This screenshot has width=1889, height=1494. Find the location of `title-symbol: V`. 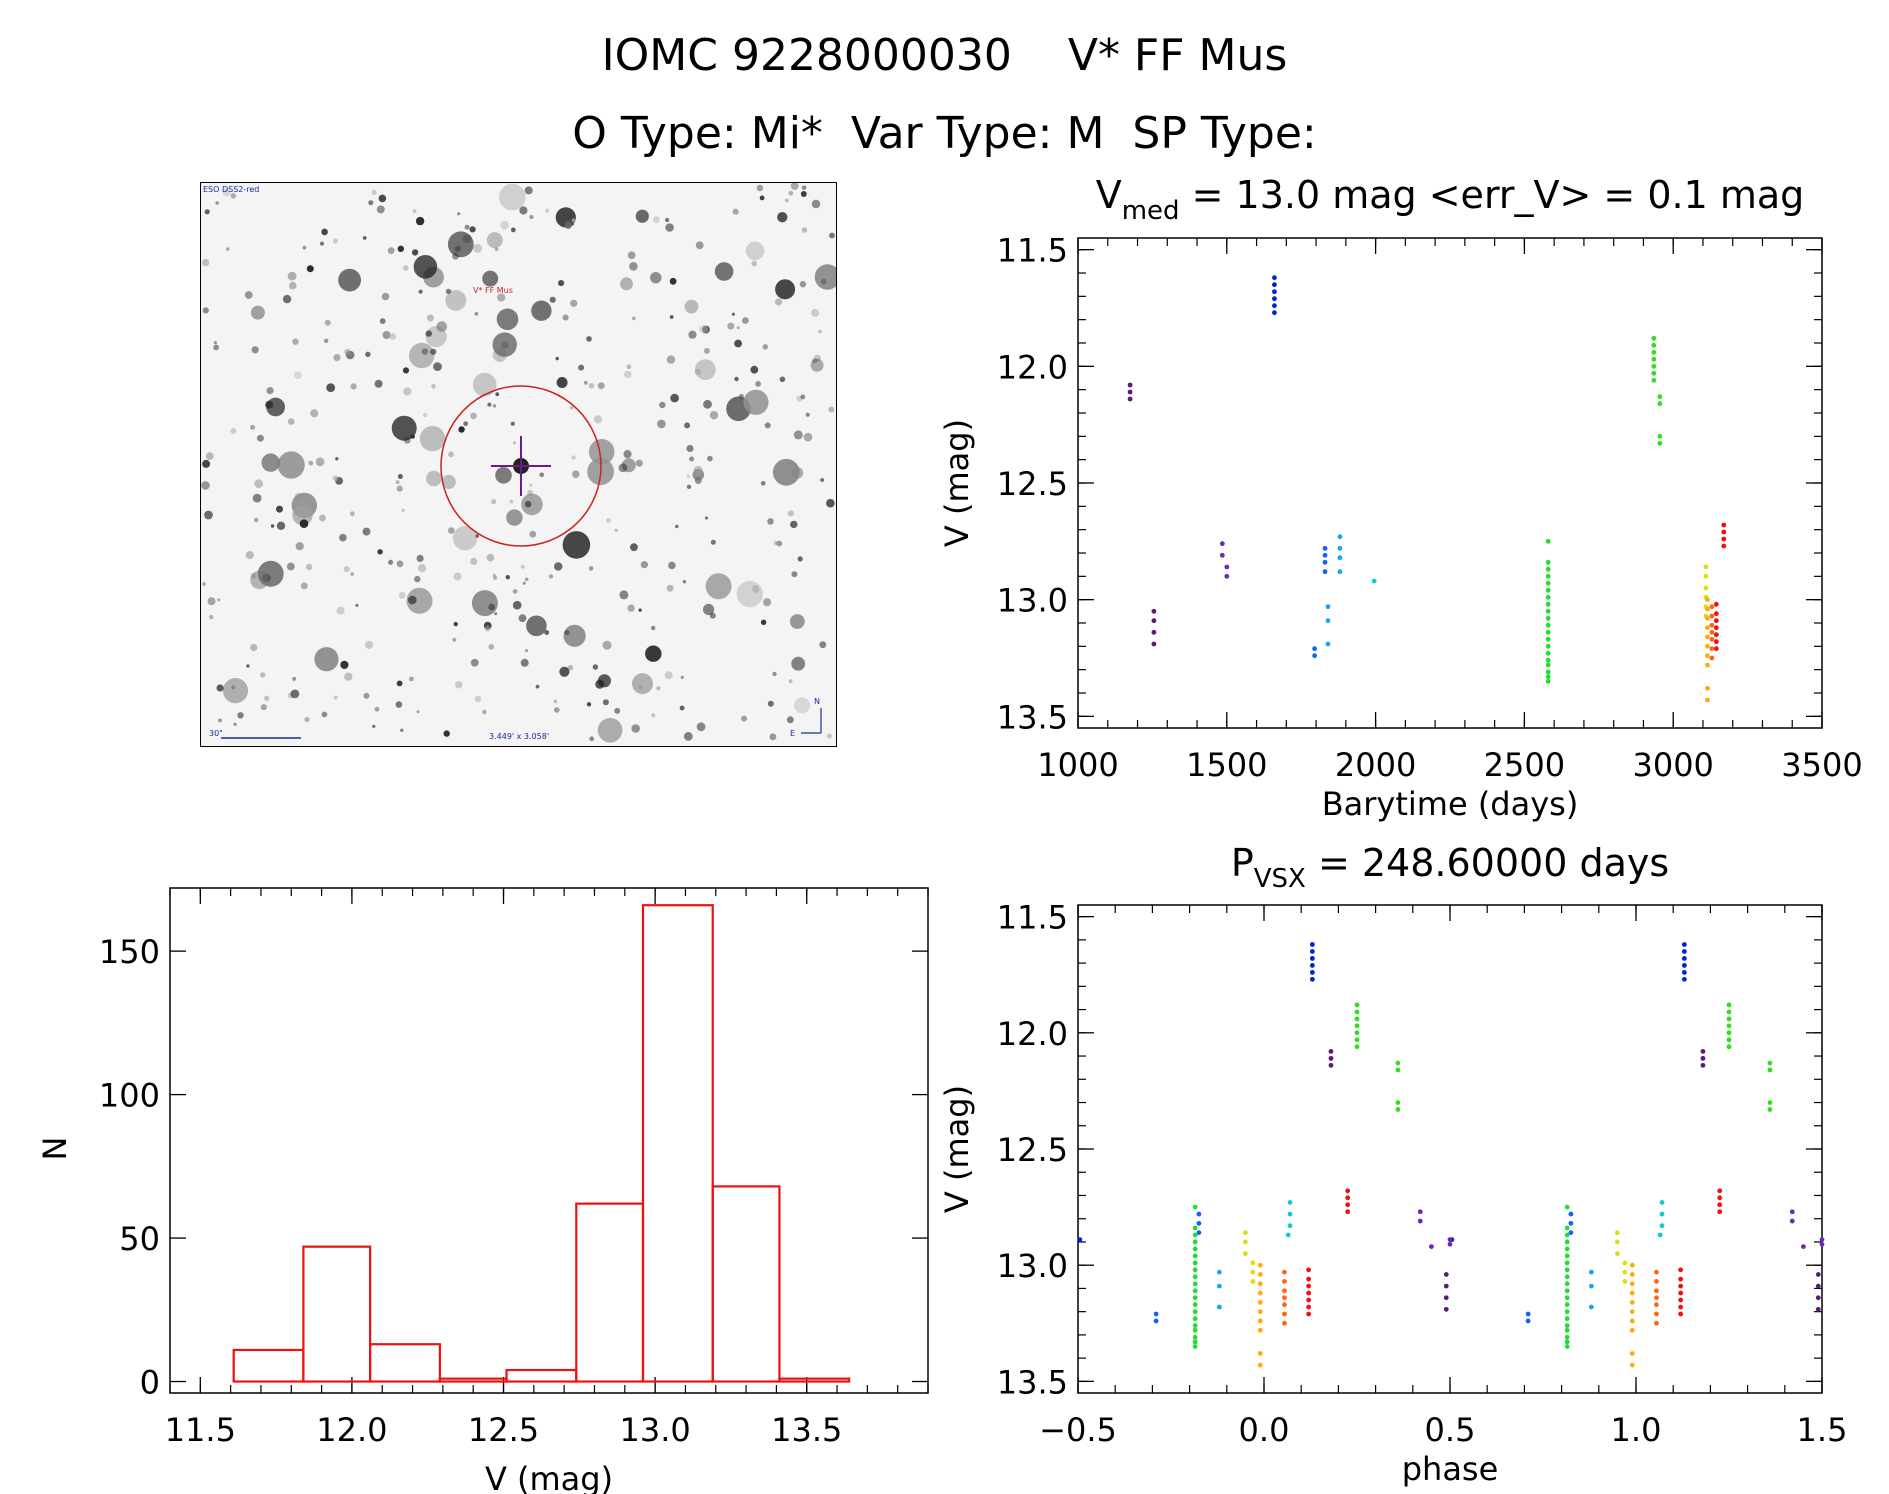

title-symbol: V is located at coordinates (1109, 195).